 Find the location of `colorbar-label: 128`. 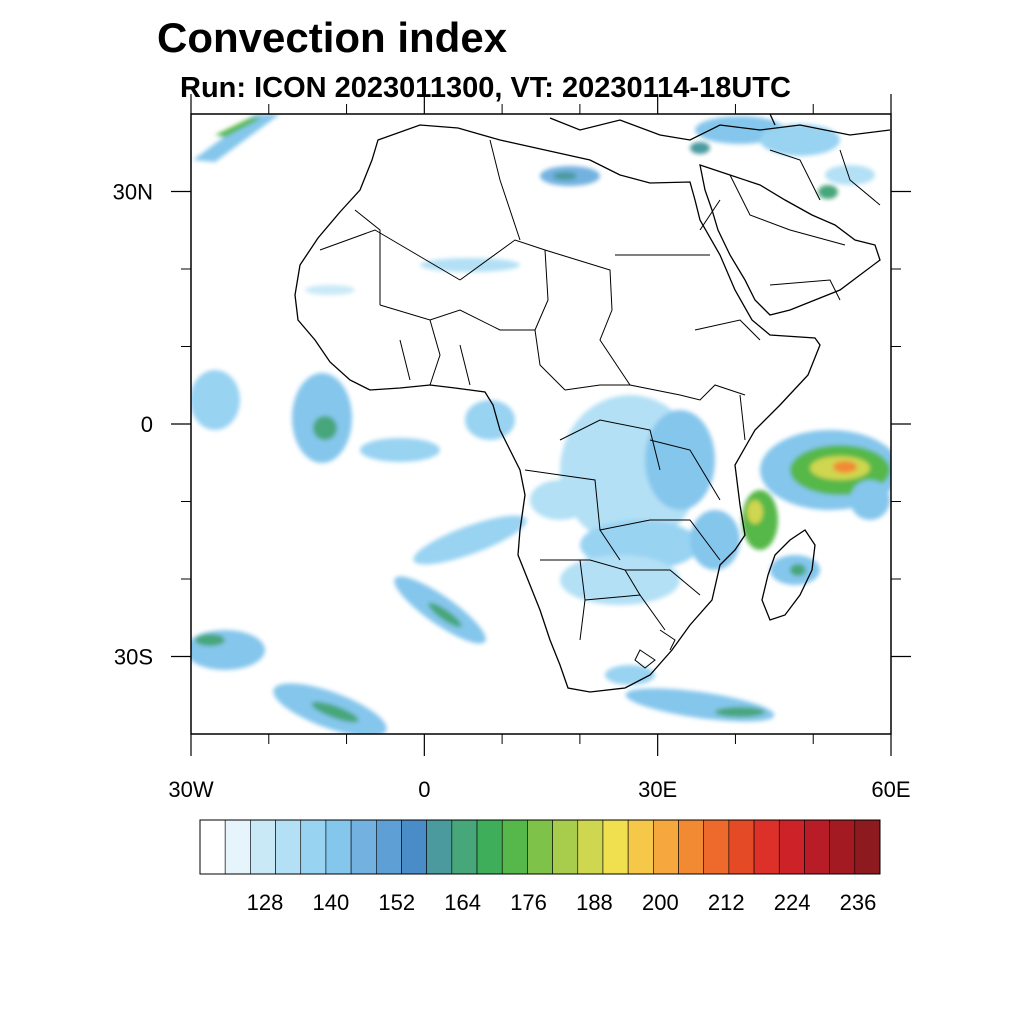

colorbar-label: 128 is located at coordinates (265, 902).